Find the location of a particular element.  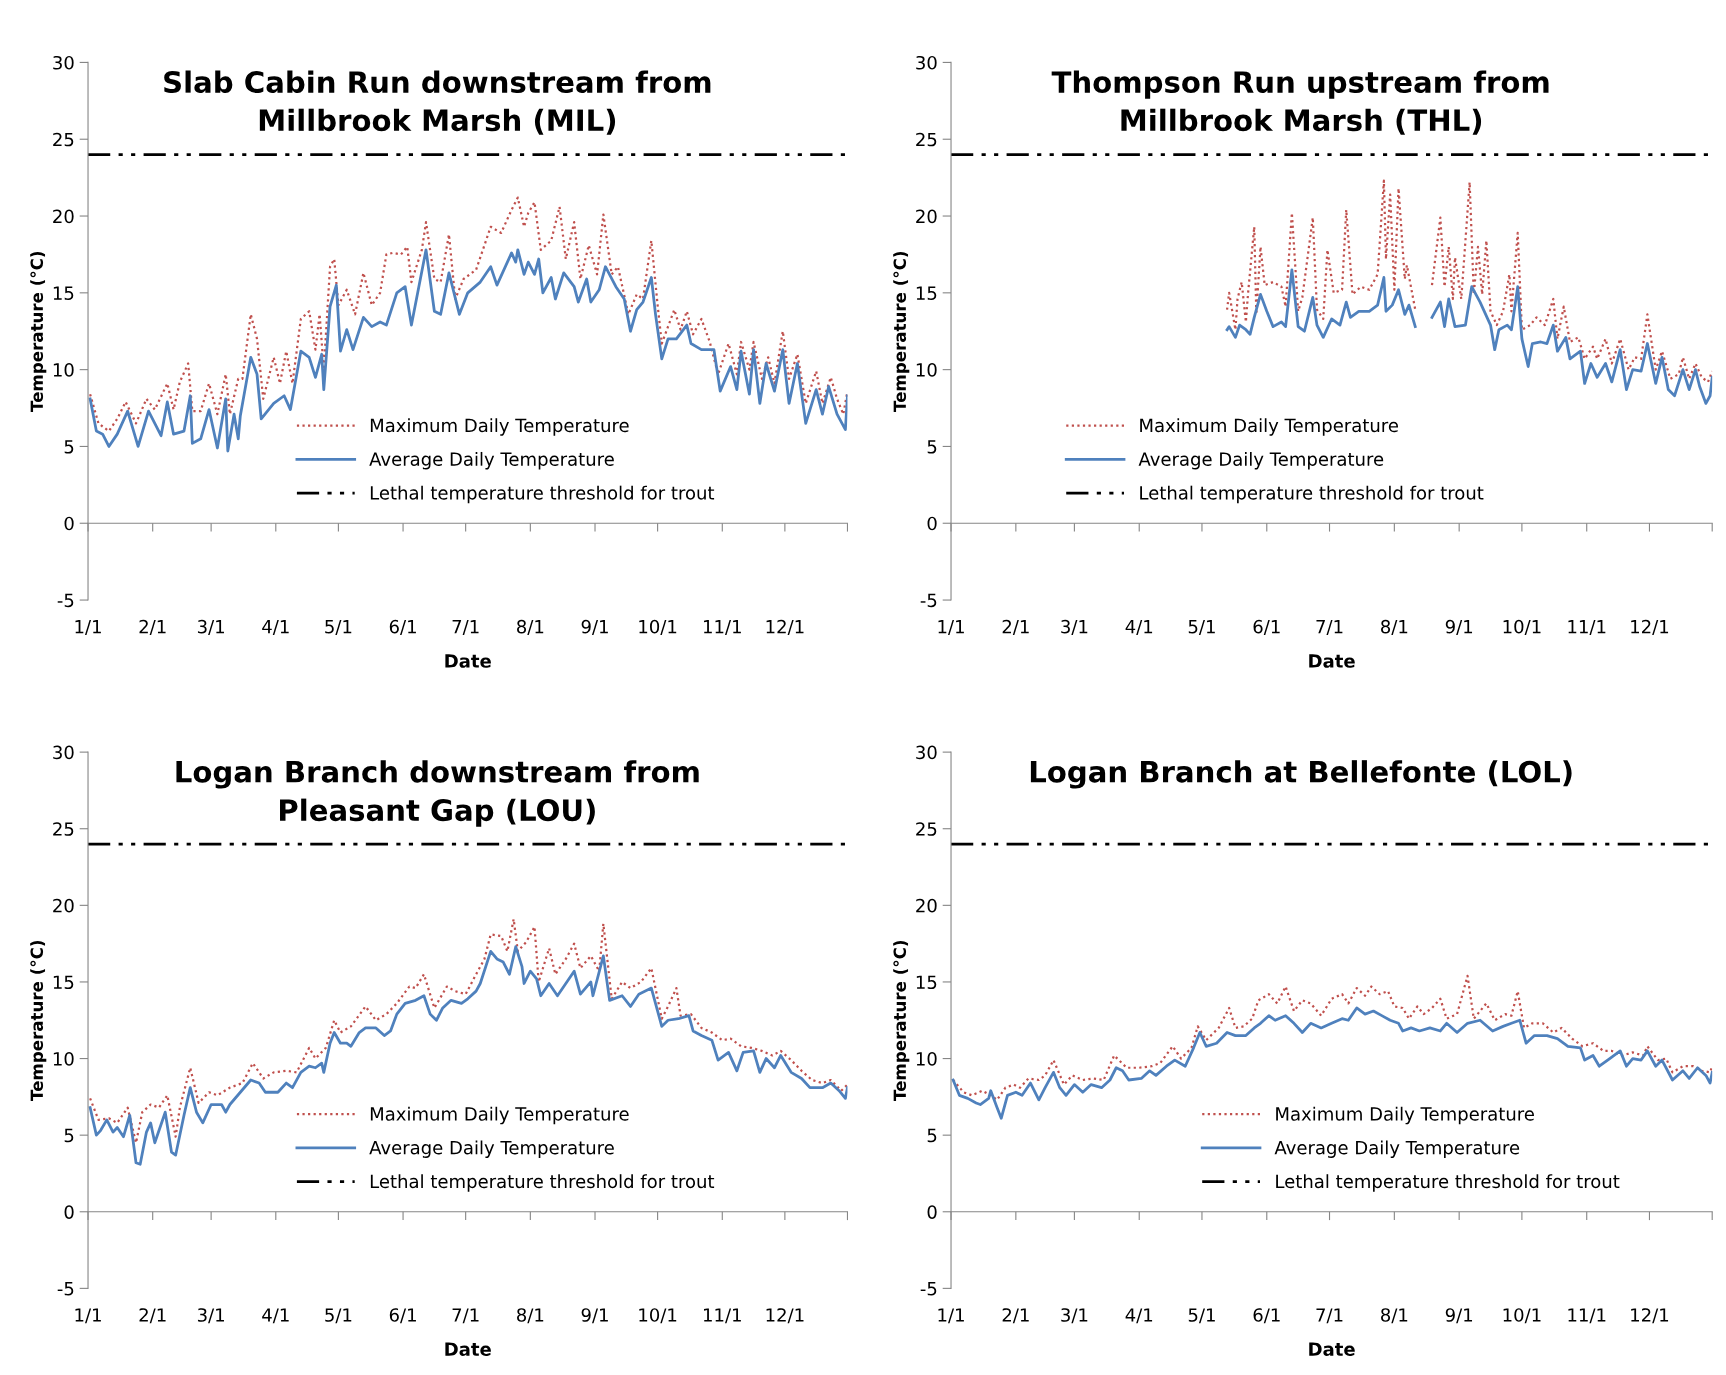

text: Thompson Run upstream from Millbrook Marsh (THL) is located at coordinates (1300, 102).